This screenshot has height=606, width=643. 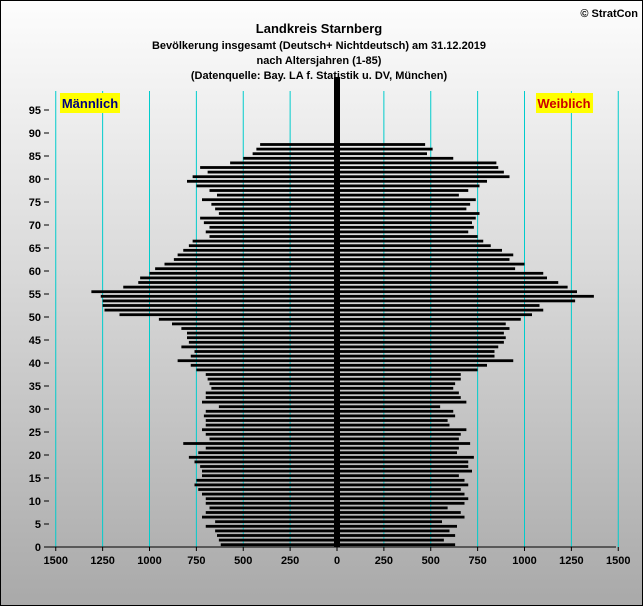 What do you see at coordinates (35, 111) in the screenshot?
I see `y-tick-label: 95` at bounding box center [35, 111].